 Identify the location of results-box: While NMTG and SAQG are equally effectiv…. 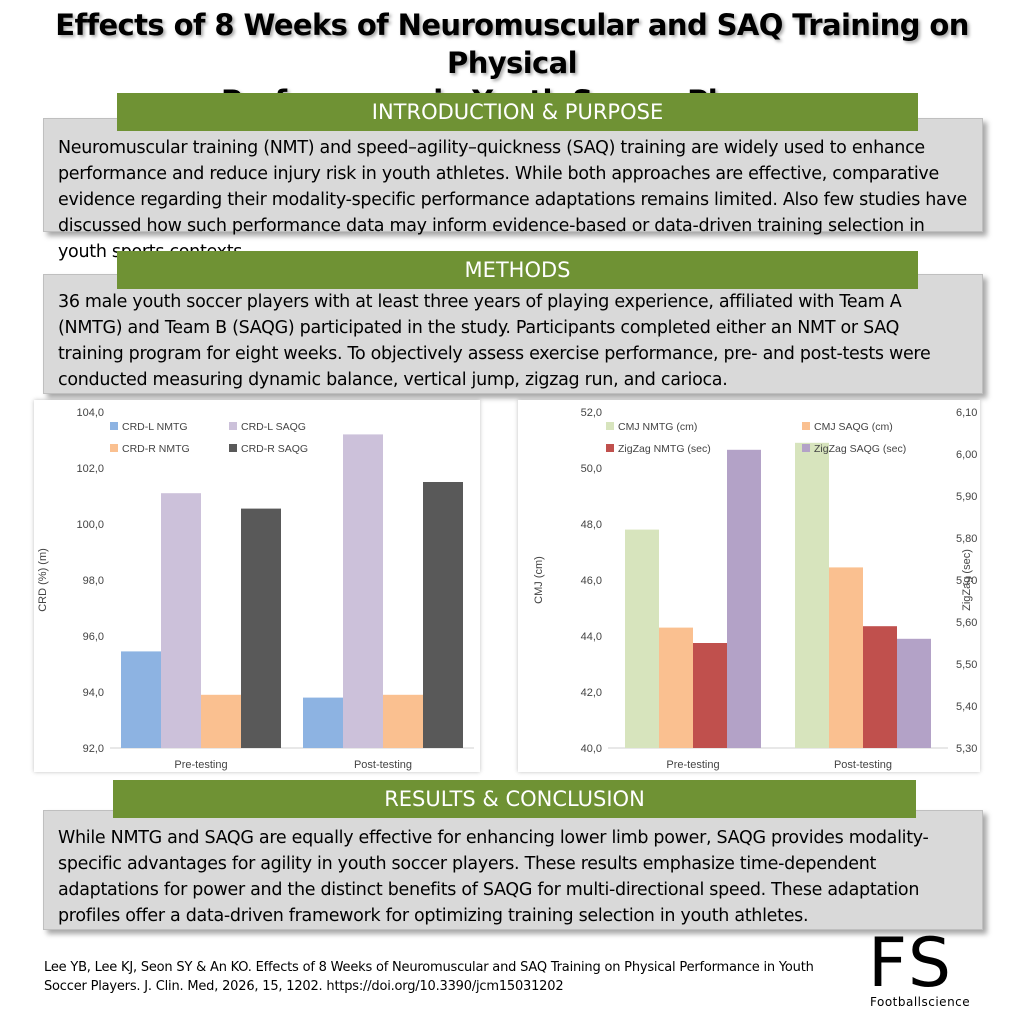
(513, 870).